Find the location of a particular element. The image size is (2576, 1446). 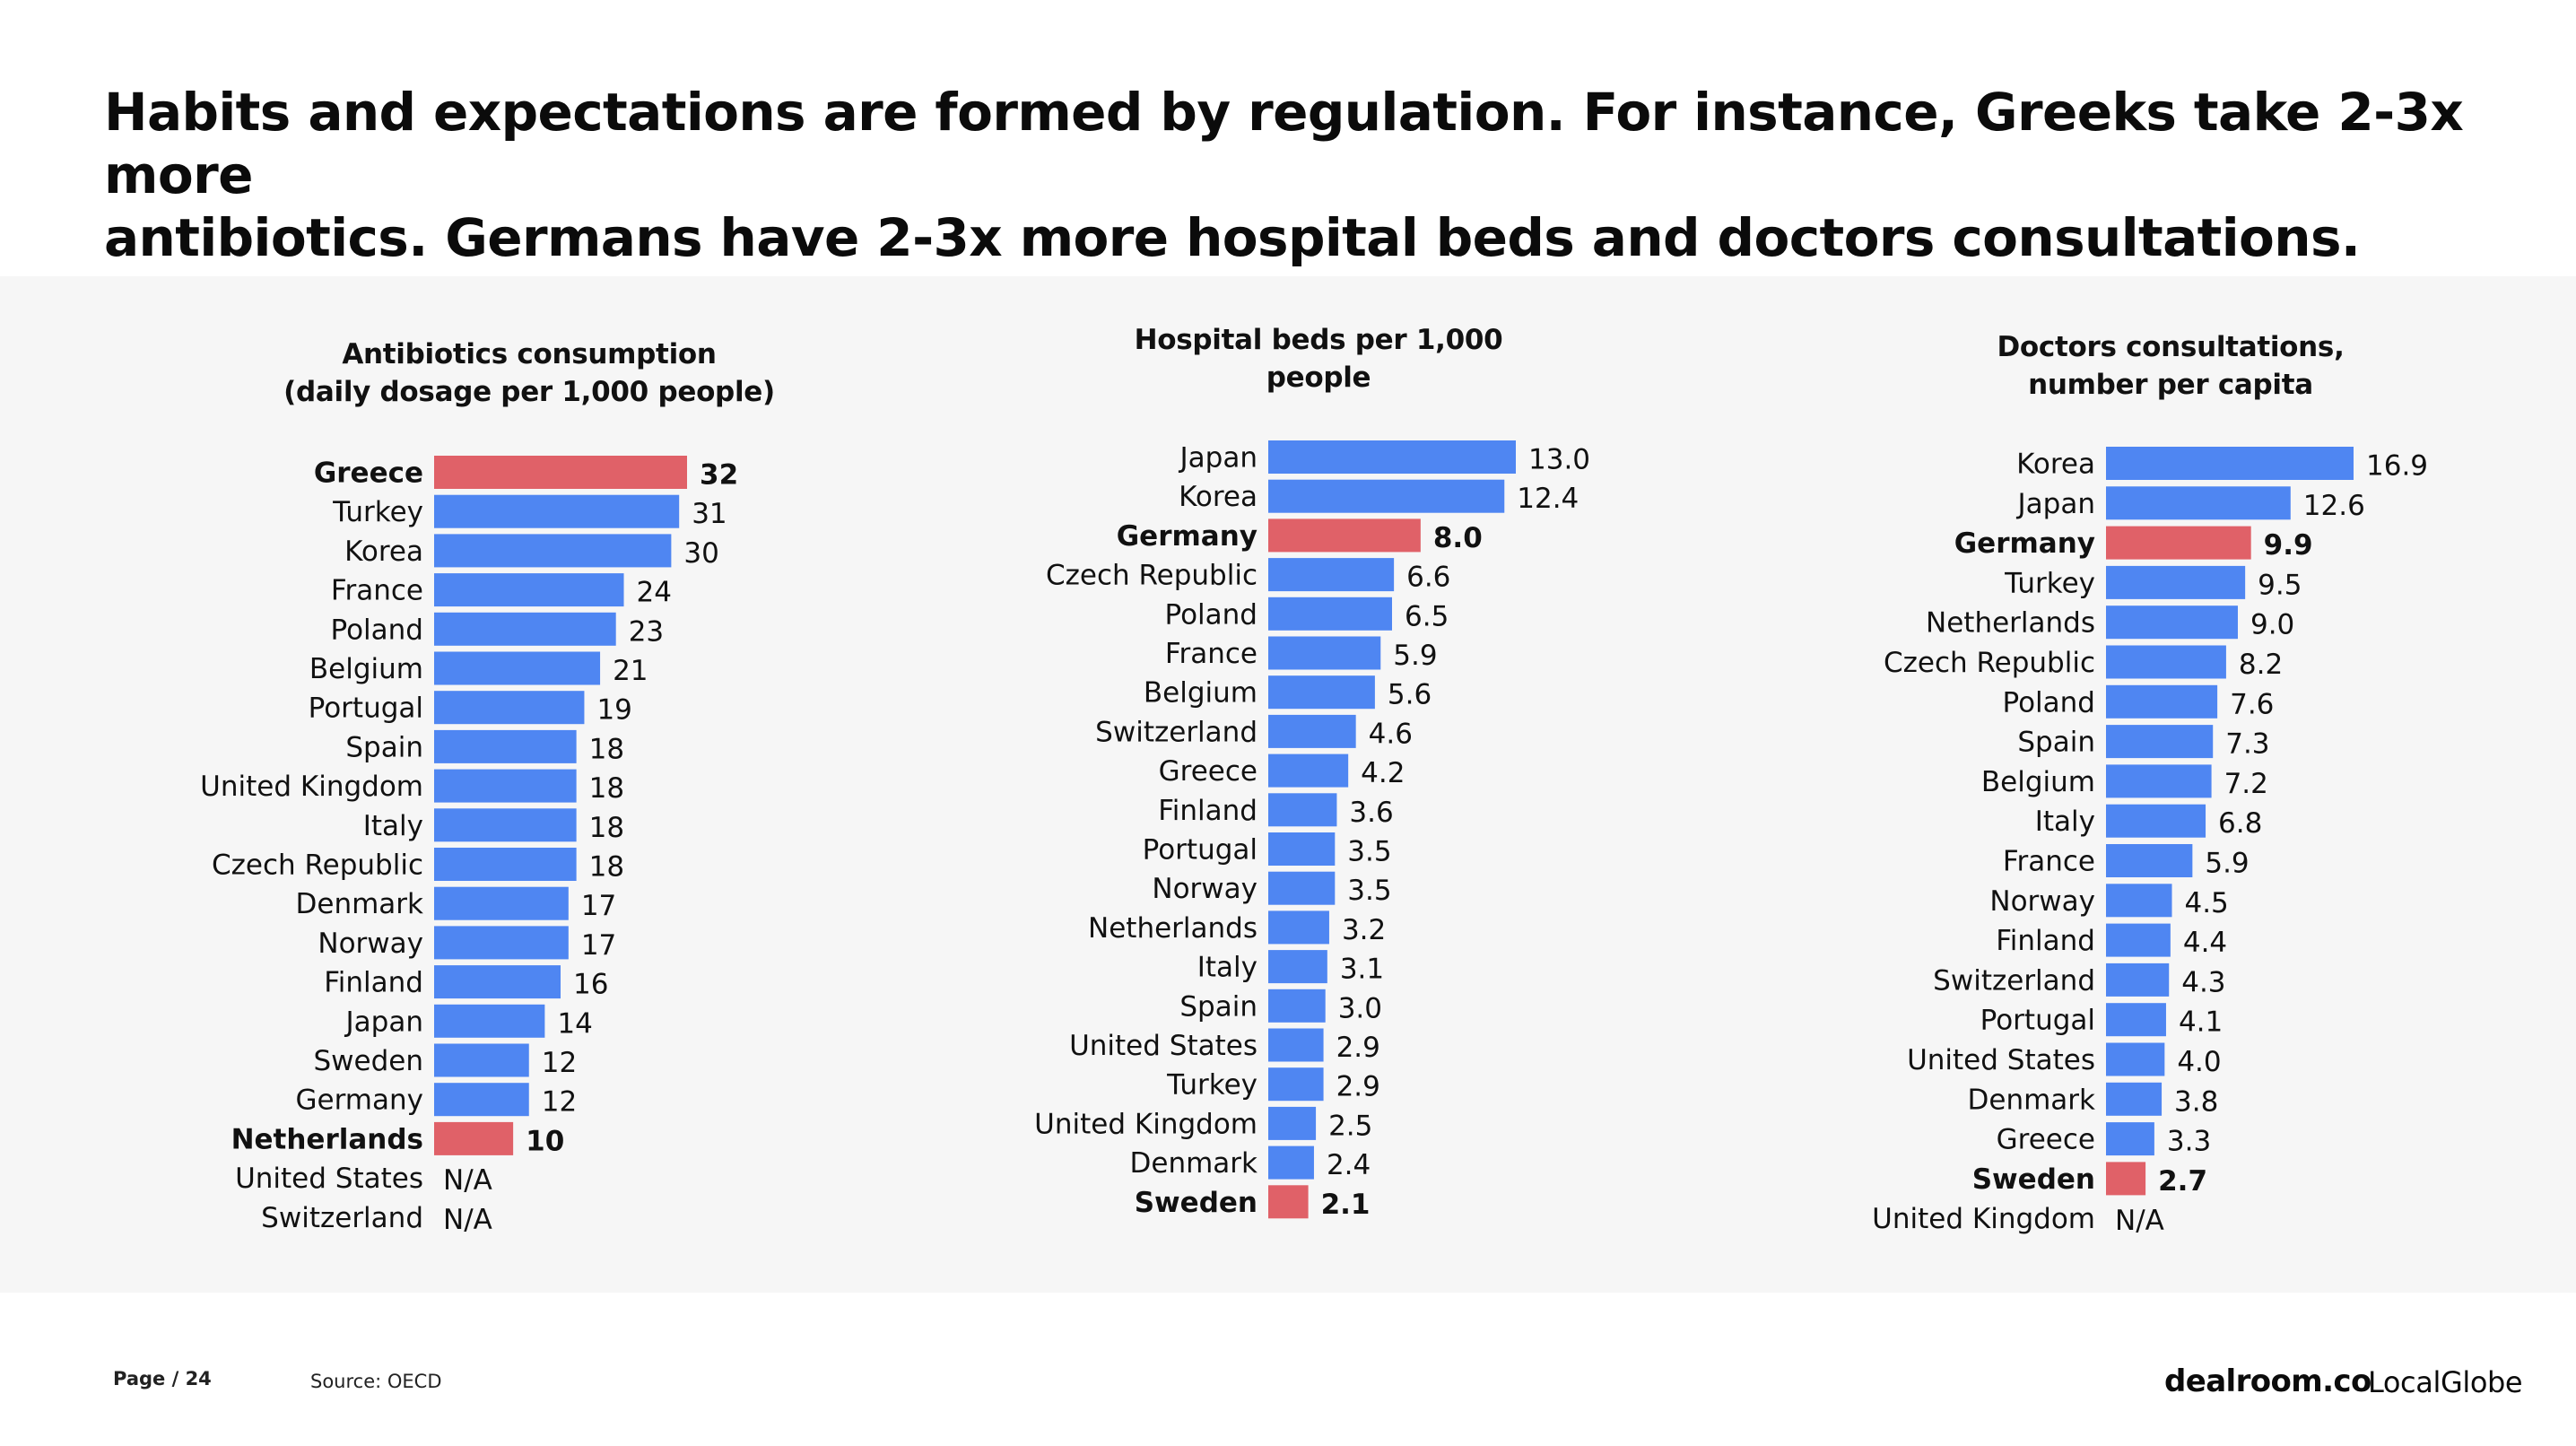

value-label: 3.3 is located at coordinates (2189, 1142).